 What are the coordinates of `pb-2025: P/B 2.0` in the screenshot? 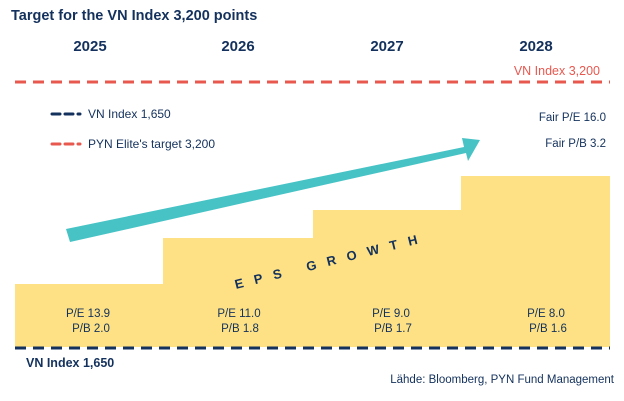 It's located at (91, 329).